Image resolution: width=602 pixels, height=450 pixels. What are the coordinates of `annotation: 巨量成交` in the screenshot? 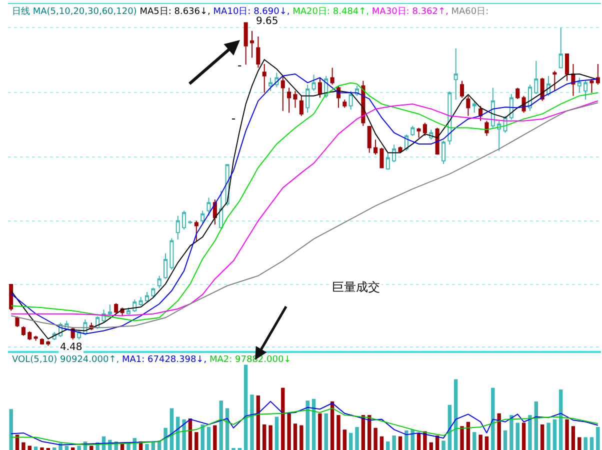 It's located at (356, 287).